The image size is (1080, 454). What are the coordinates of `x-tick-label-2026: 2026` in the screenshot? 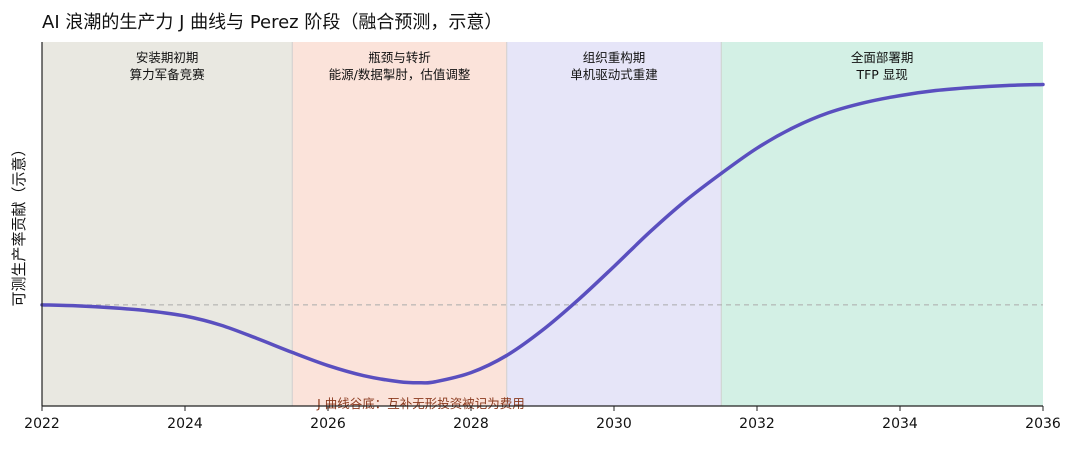 It's located at (328, 424).